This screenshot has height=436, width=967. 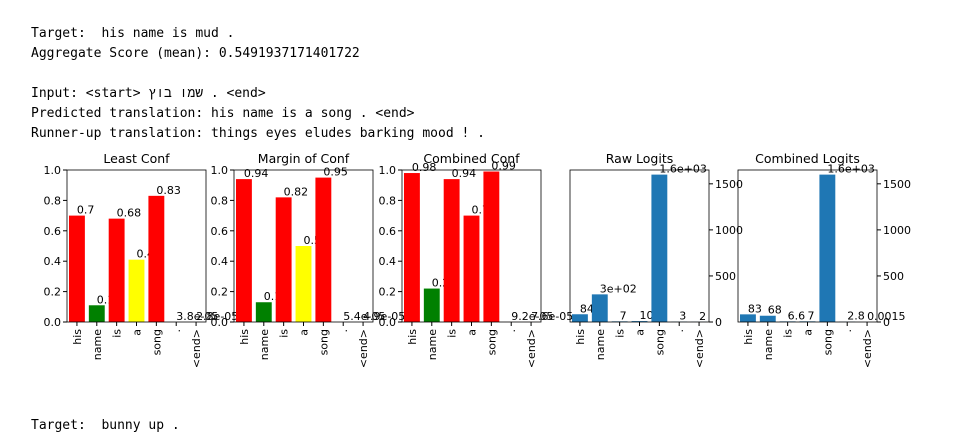 What do you see at coordinates (702, 316) in the screenshot?
I see `value-label: 2` at bounding box center [702, 316].